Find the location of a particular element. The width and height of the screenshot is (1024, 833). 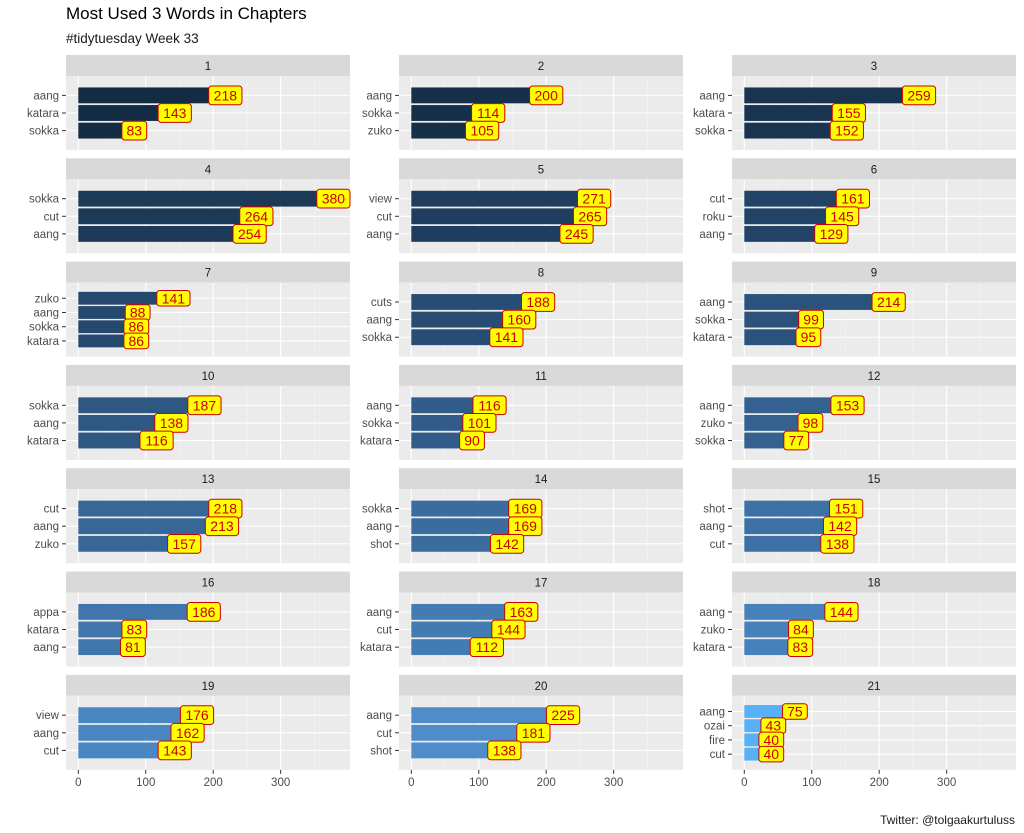

value-label: 145 is located at coordinates (842, 216).